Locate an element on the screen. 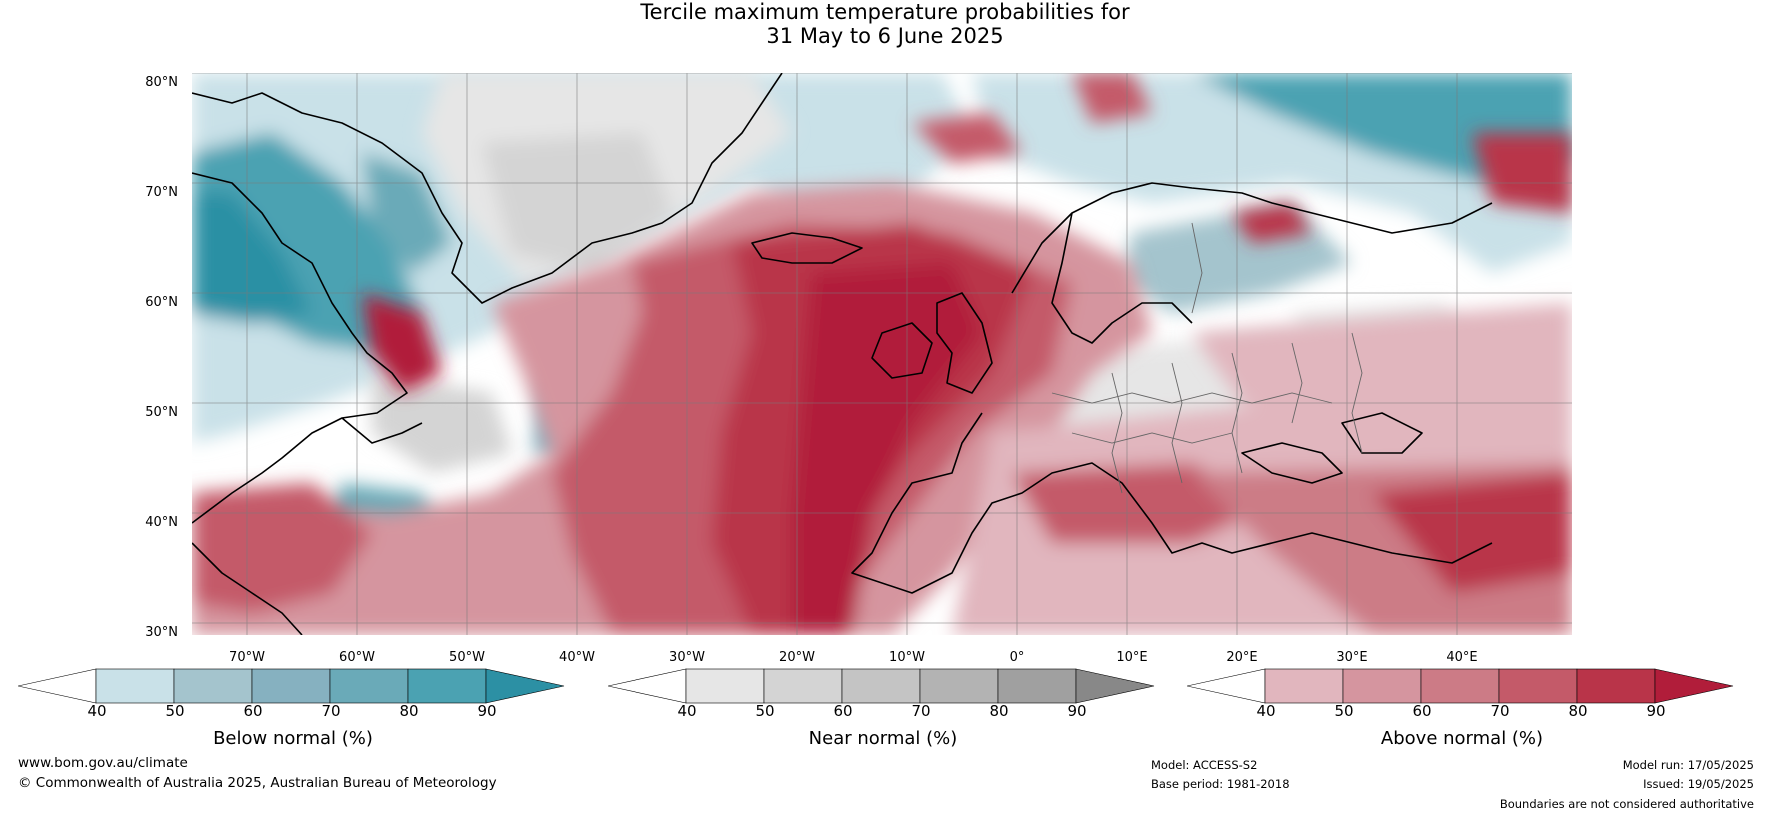 The height and width of the screenshot is (816, 1770). lon-label-40e: 40°E is located at coordinates (1462, 657).